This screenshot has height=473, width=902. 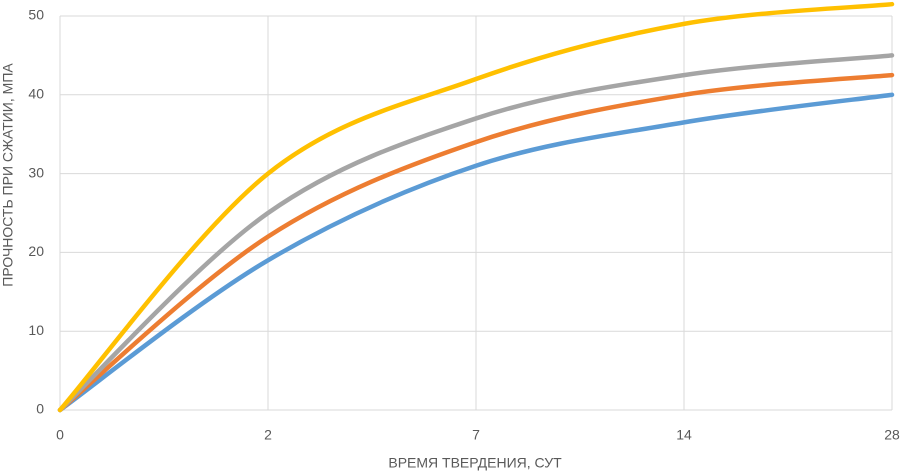 What do you see at coordinates (36, 15) in the screenshot?
I see `y-tick-label: 50` at bounding box center [36, 15].